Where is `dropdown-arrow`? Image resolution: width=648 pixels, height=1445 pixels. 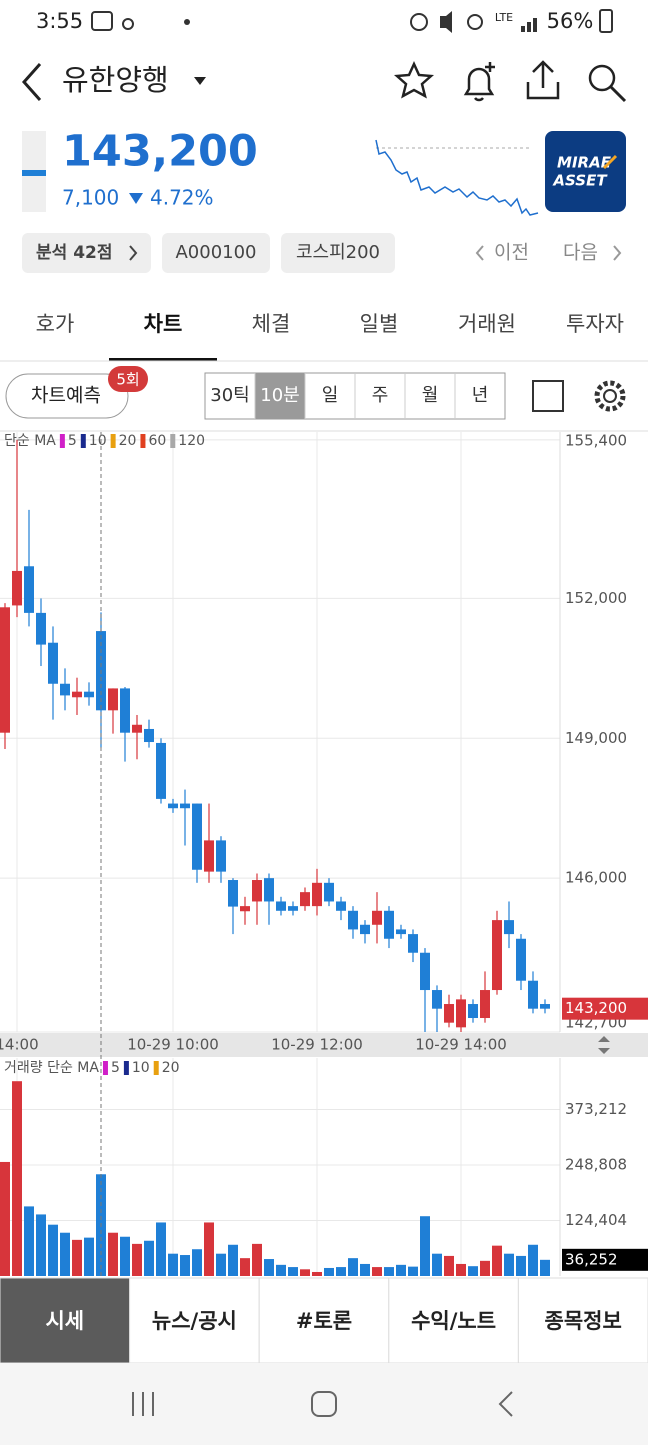
dropdown-arrow is located at coordinates (200, 81).